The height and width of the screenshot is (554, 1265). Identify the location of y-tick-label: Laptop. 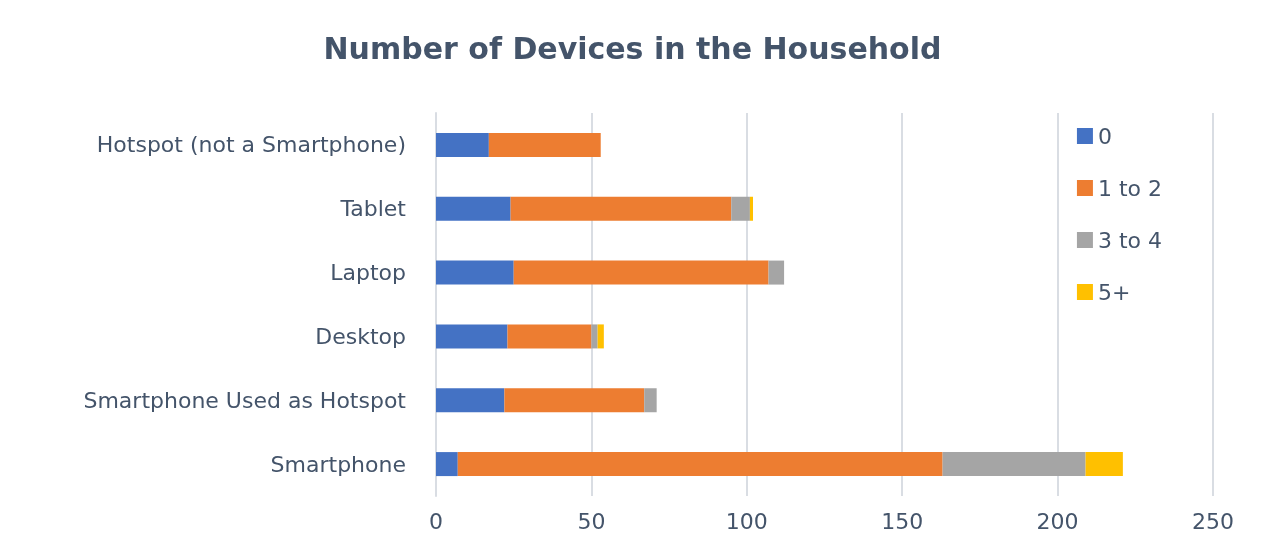
(368, 273).